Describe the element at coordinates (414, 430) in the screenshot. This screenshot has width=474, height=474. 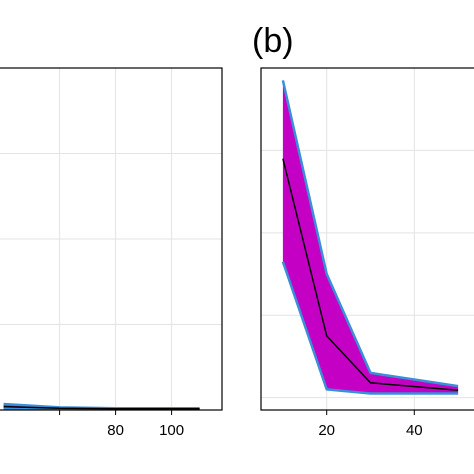
I see `x-tick-label: 40` at that location.